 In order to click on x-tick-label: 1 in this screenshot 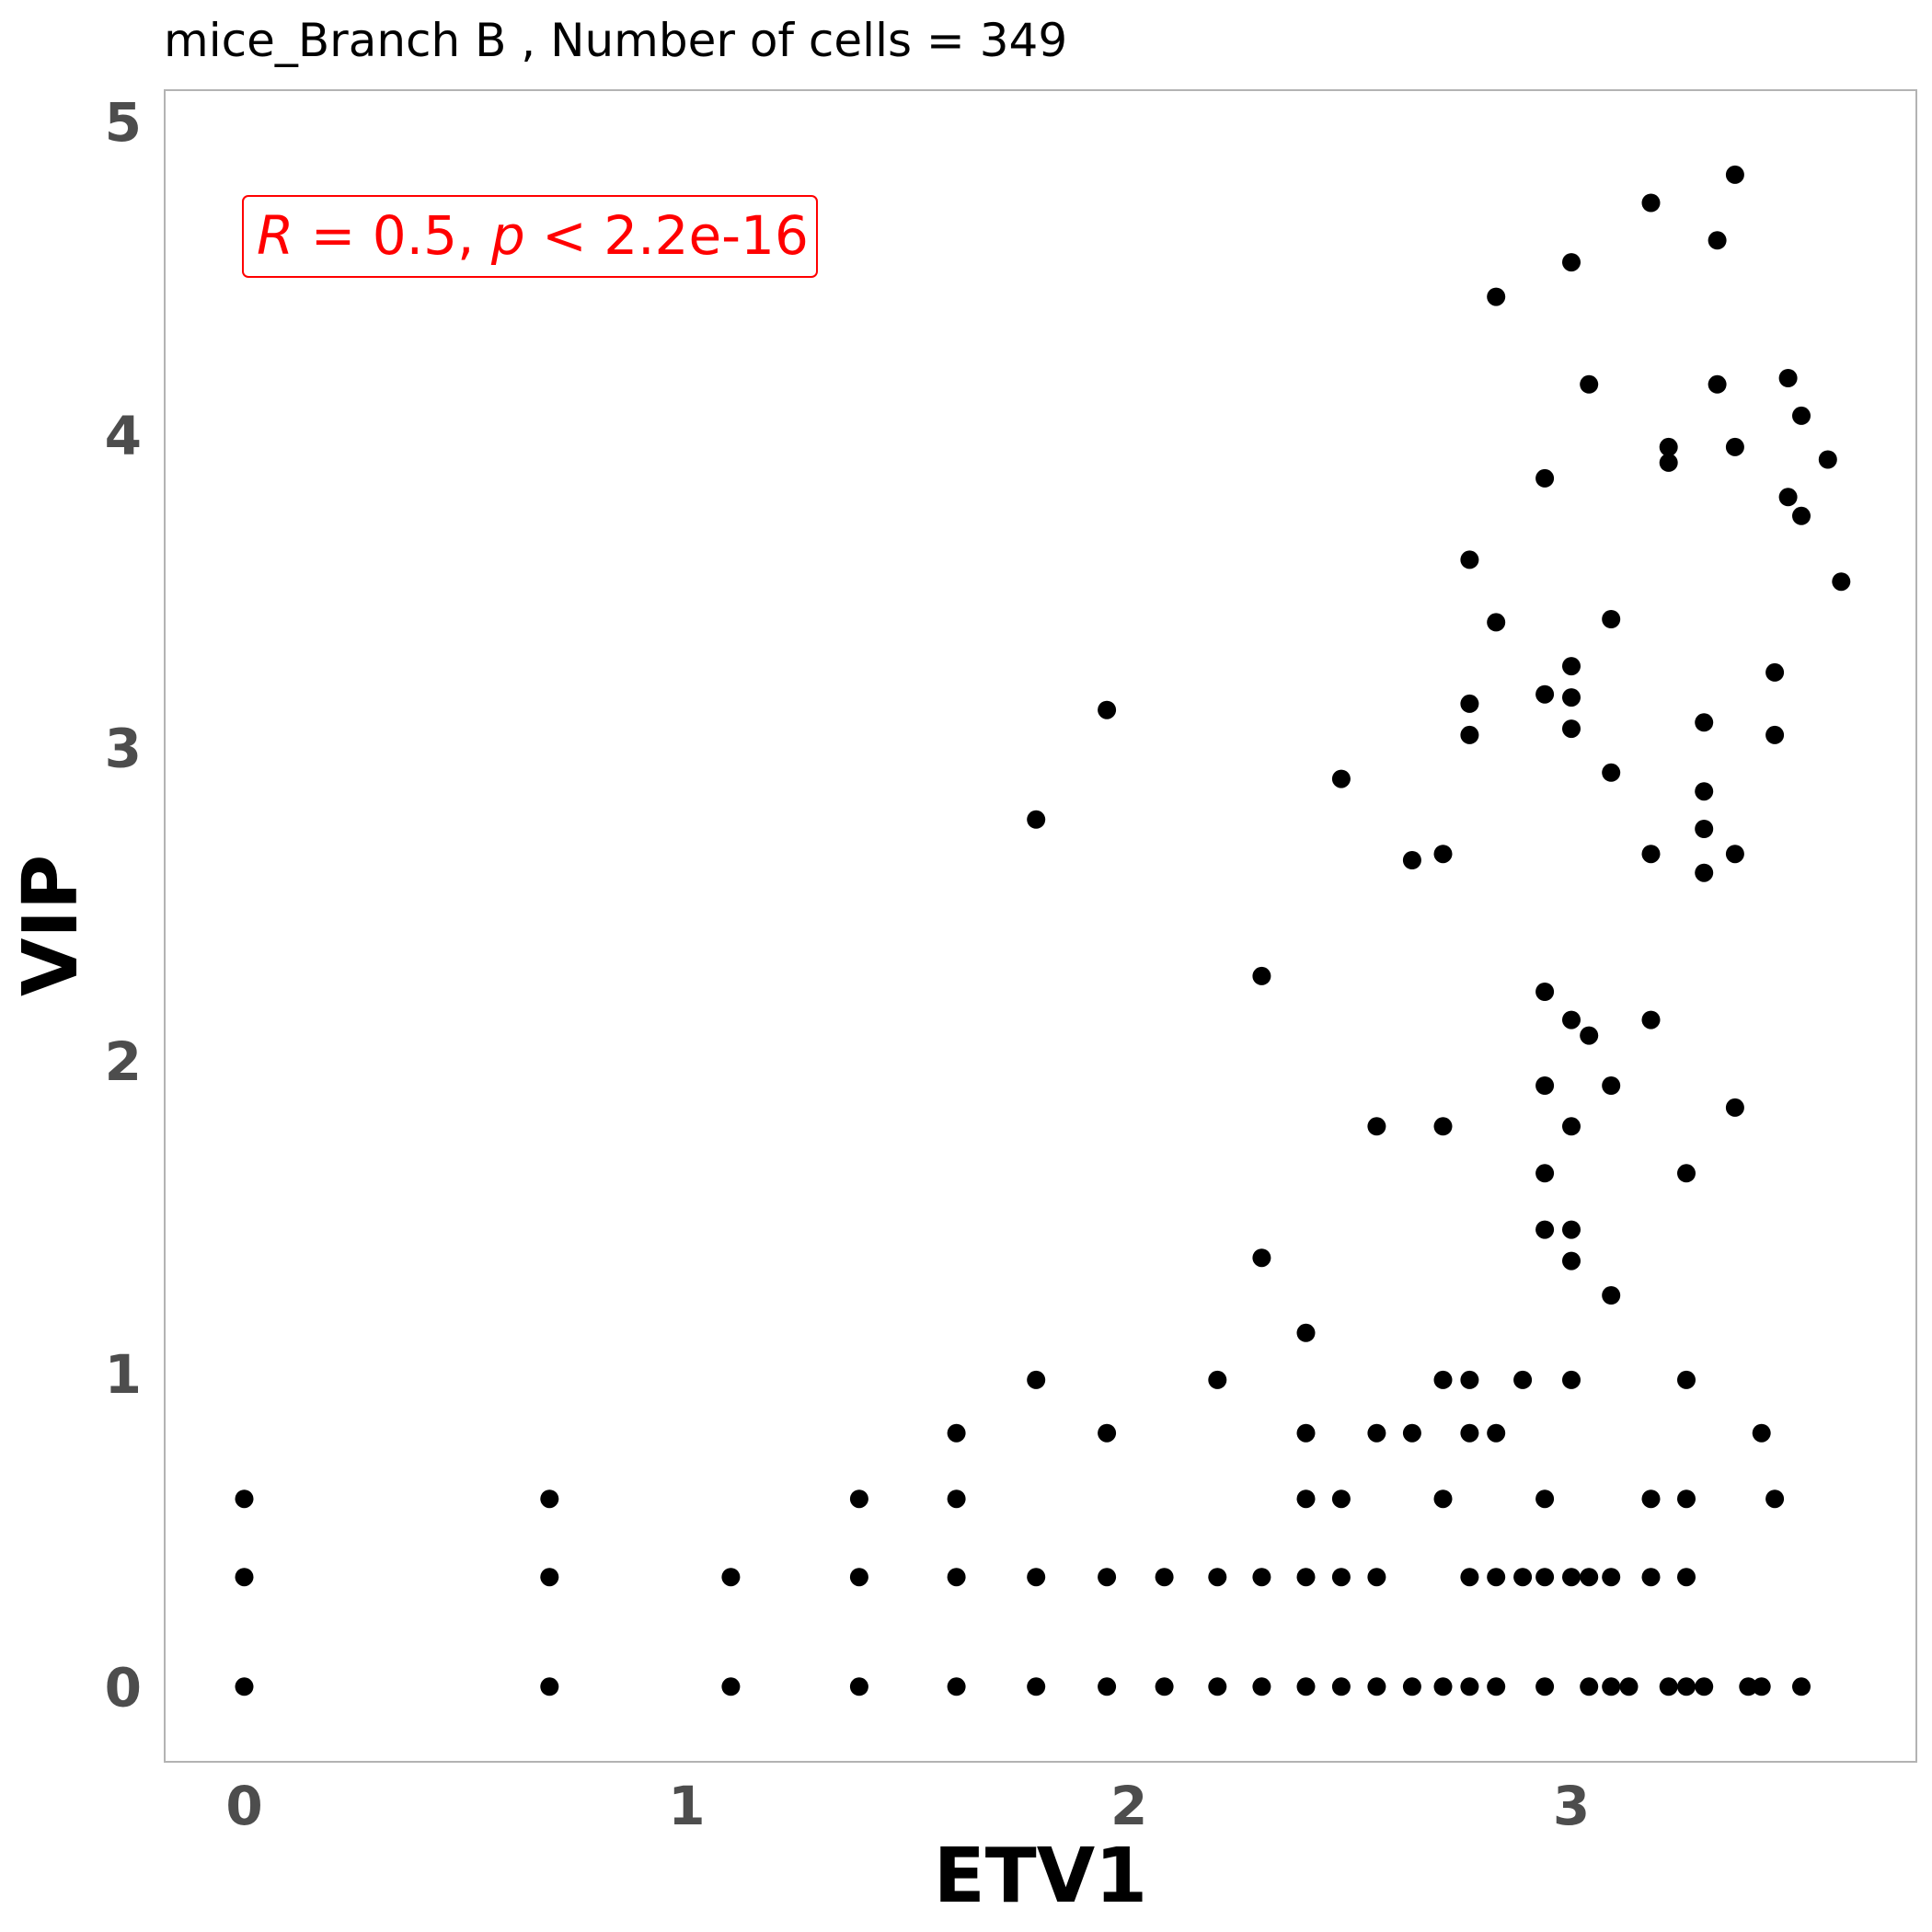, I will do `click(686, 1806)`.